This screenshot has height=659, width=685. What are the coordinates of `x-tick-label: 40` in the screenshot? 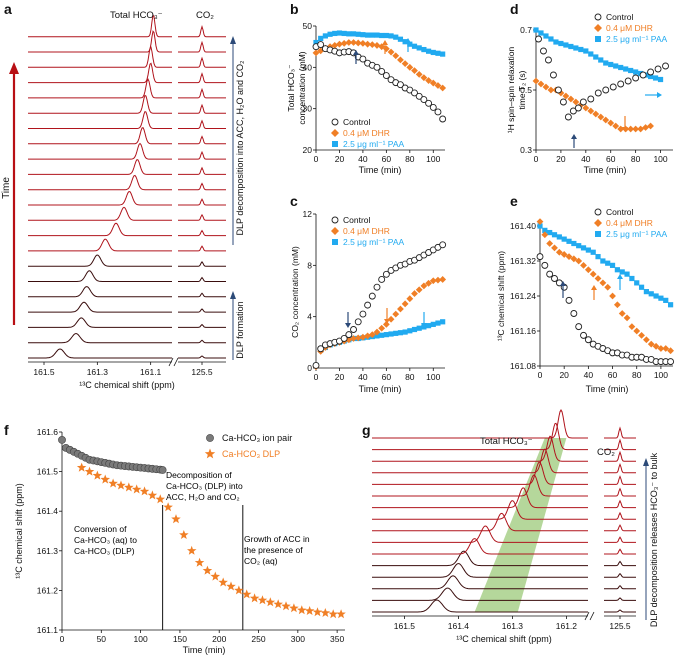 It's located at (363, 377).